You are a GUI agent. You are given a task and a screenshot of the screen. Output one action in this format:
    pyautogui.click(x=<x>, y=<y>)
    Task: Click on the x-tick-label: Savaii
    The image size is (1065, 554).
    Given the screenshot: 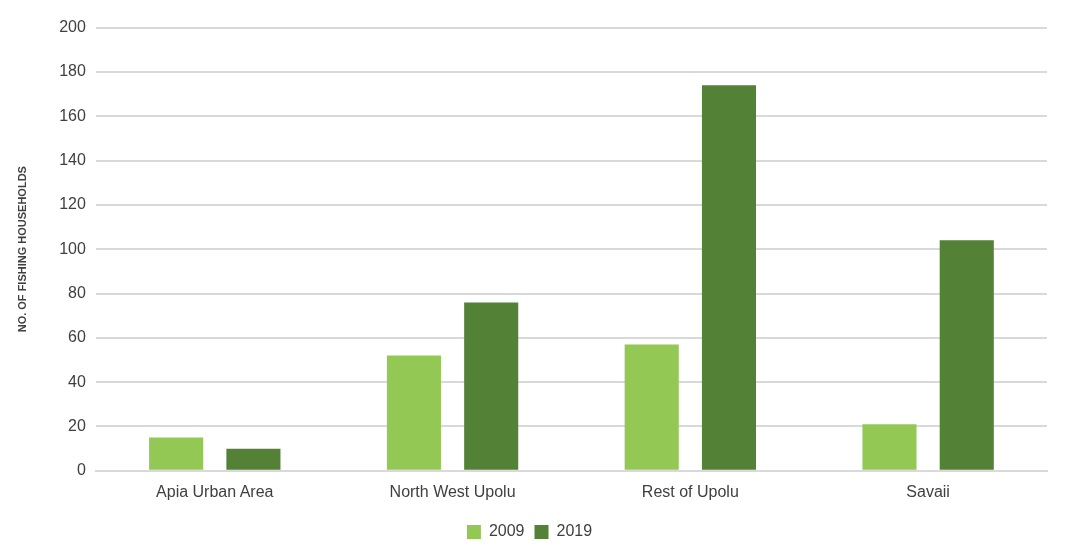 What is the action you would take?
    pyautogui.click(x=928, y=491)
    